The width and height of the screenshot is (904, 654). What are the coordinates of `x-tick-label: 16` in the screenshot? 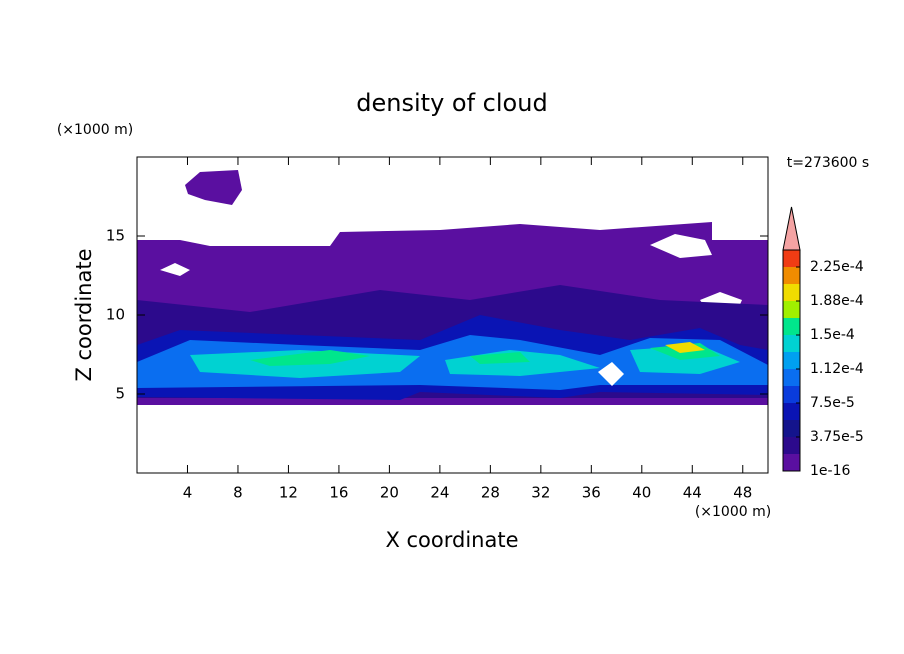 It's located at (338, 493).